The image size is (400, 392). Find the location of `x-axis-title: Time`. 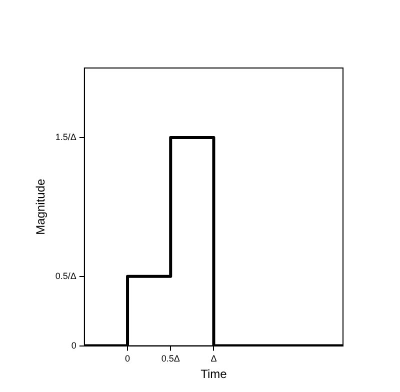

x-axis-title: Time is located at coordinates (214, 374).